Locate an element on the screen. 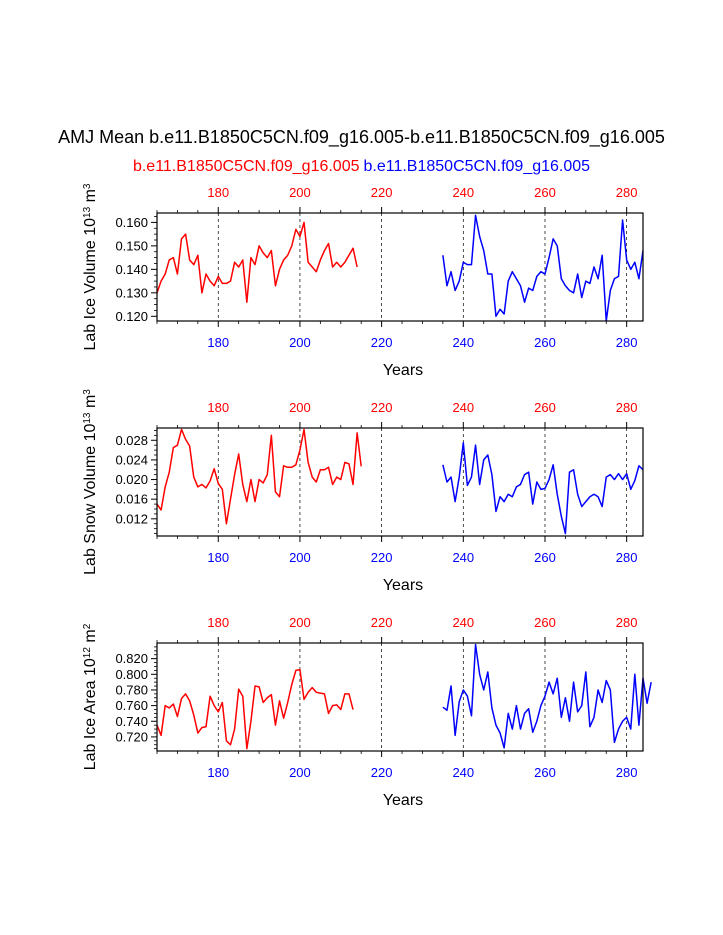 The image size is (723, 935). y-tick-label: 0.740 is located at coordinates (131, 721).